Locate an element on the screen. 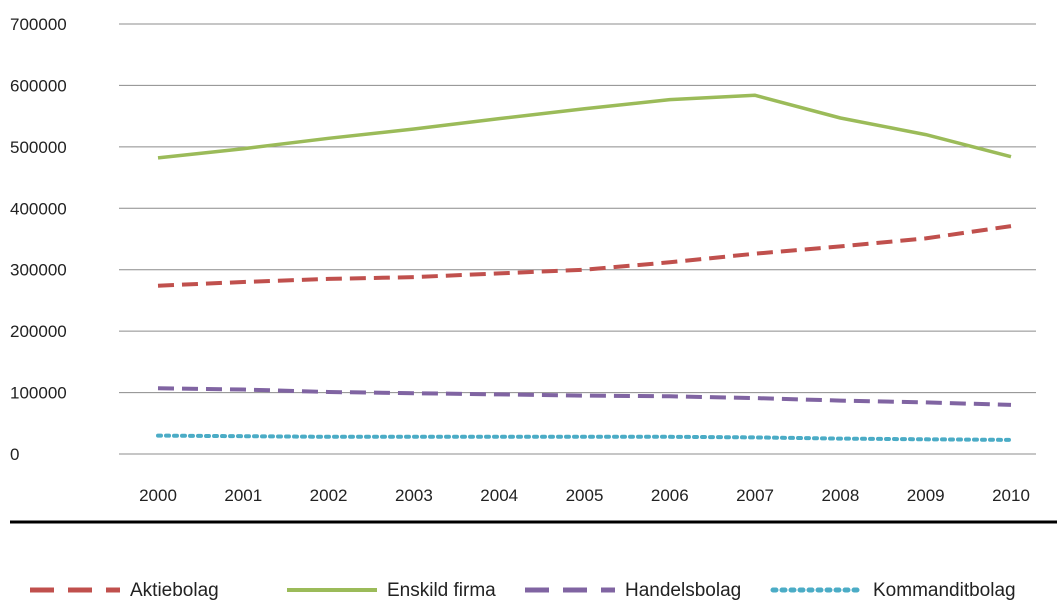  x-tick-label: 2001 is located at coordinates (243, 495).